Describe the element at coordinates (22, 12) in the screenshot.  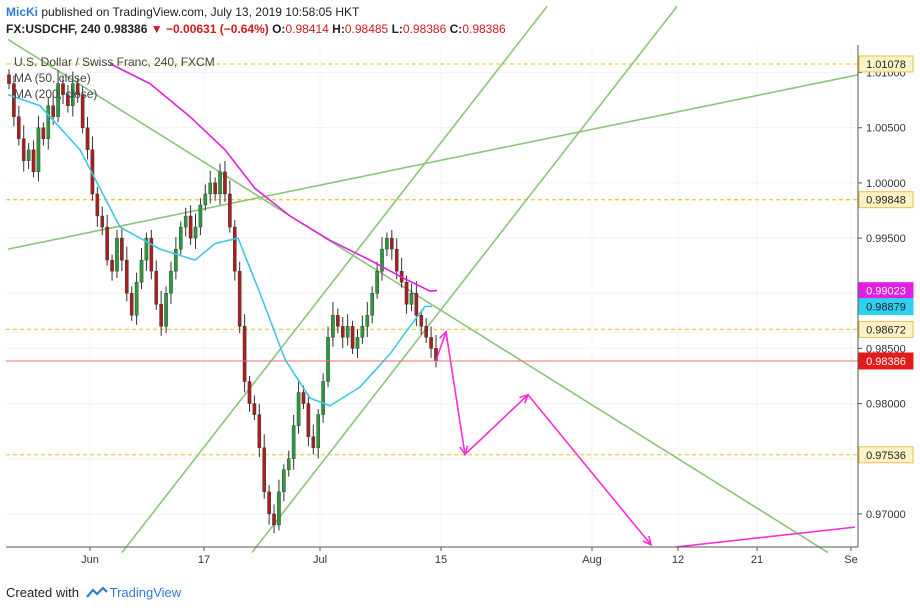
I see `author-name: MicKi` at that location.